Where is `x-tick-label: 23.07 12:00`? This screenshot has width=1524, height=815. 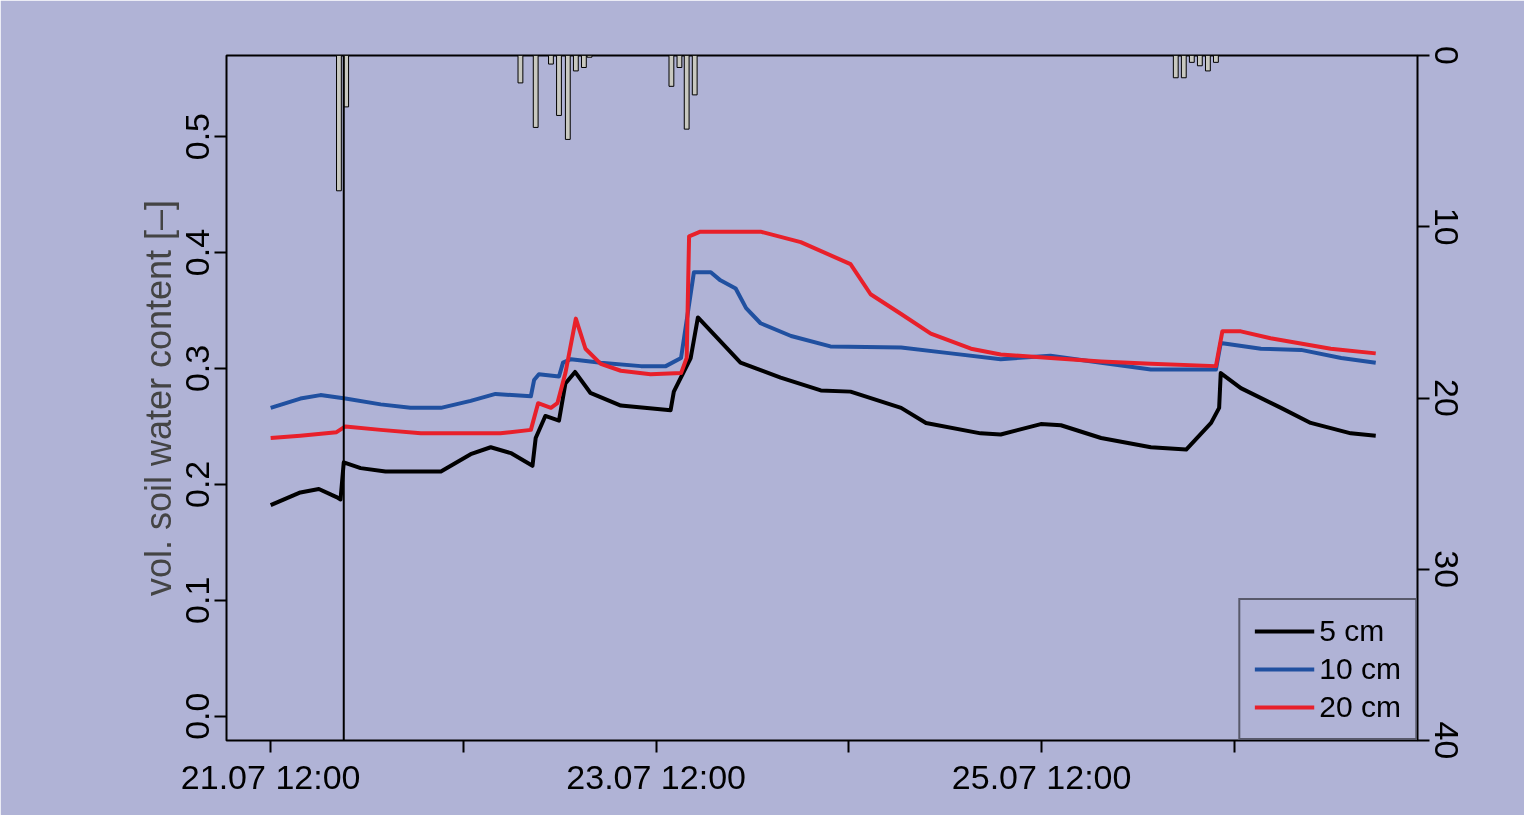 x-tick-label: 23.07 12:00 is located at coordinates (656, 776).